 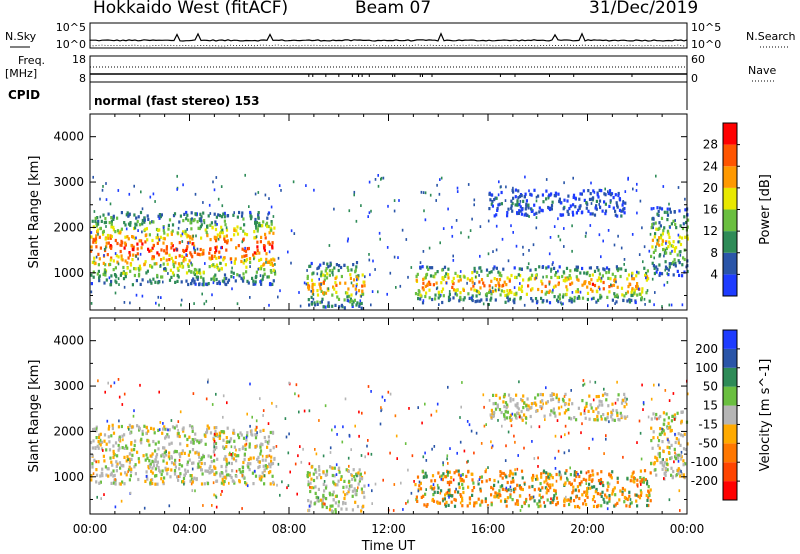 I want to click on y-tick-label: 1000, so click(x=68, y=273).